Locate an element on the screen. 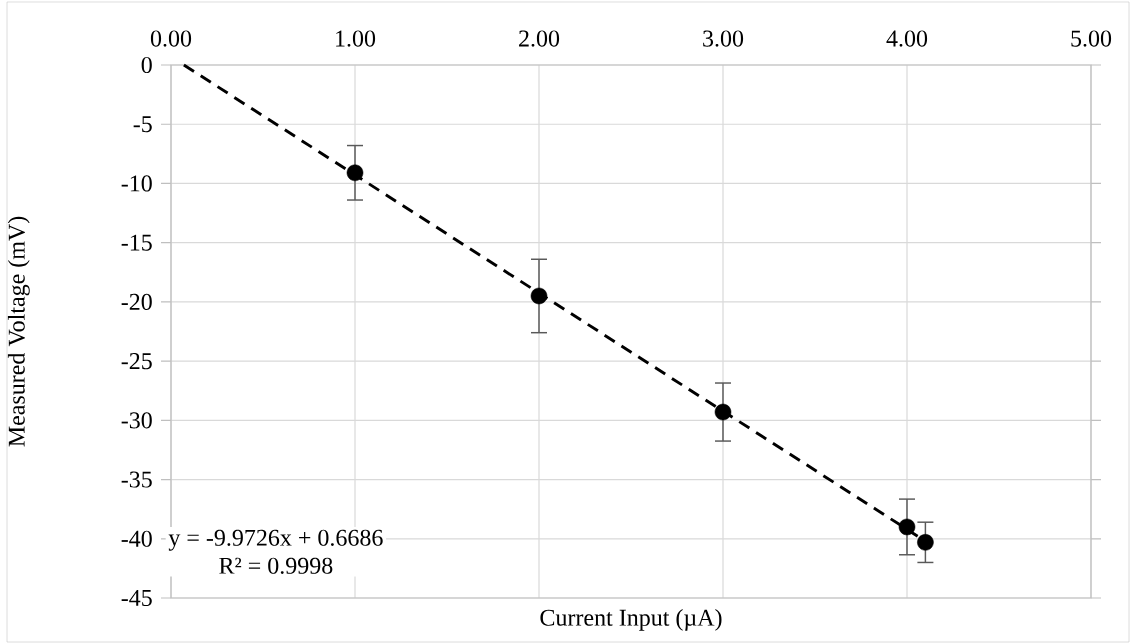  y-tick-label: -5 is located at coordinates (142, 124).